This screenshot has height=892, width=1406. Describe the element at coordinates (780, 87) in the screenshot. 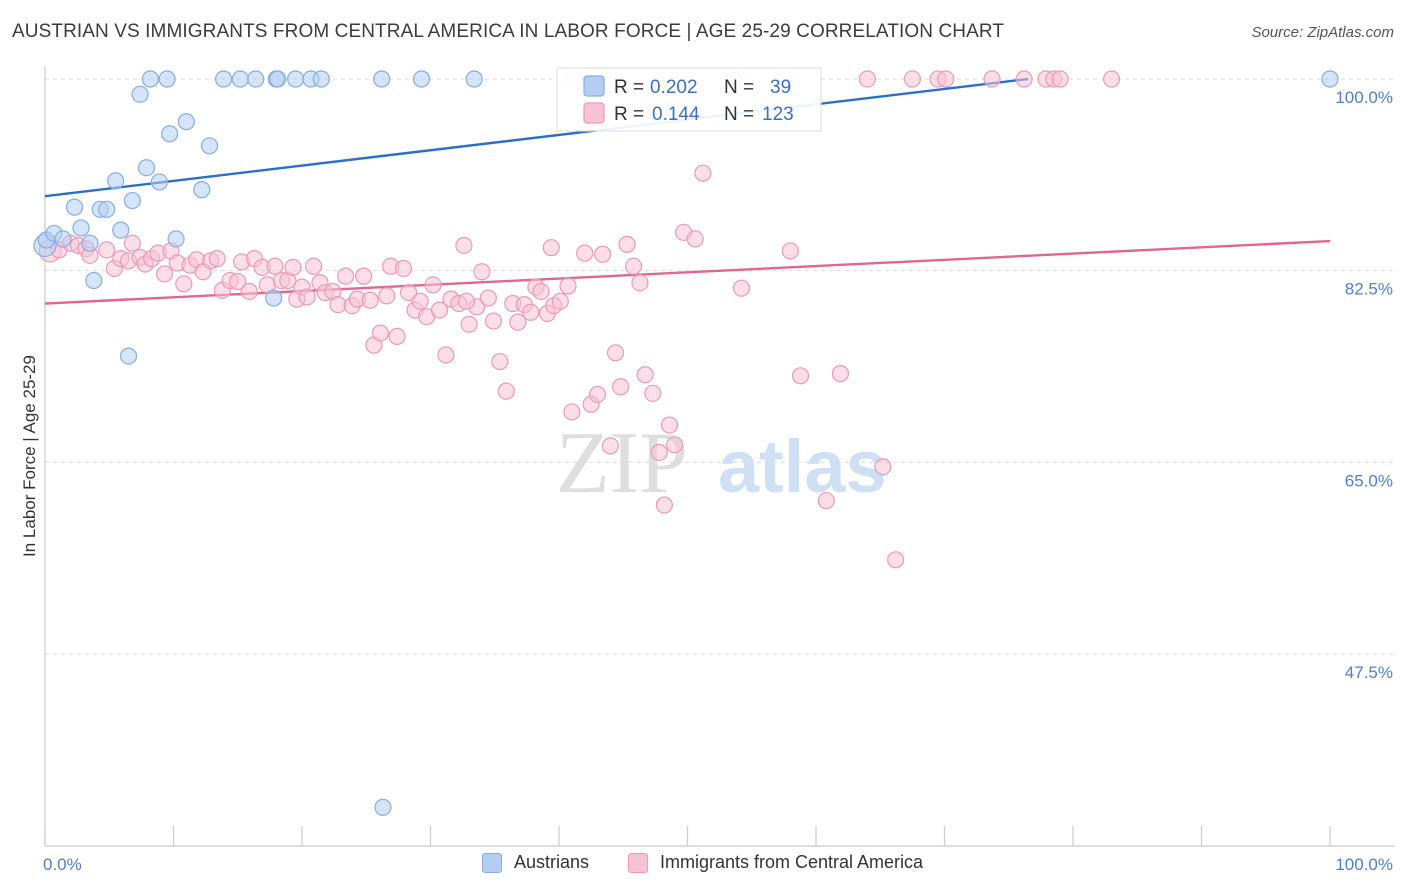

I see `legend-n-value-1: 39` at that location.